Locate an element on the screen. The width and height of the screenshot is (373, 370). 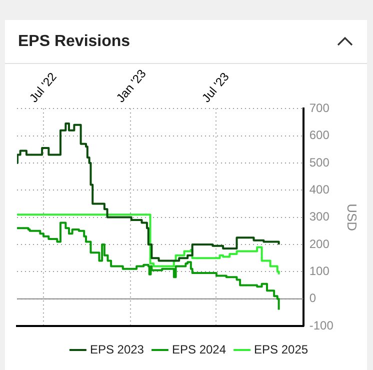
y-tick-label: 500 is located at coordinates (319, 162).